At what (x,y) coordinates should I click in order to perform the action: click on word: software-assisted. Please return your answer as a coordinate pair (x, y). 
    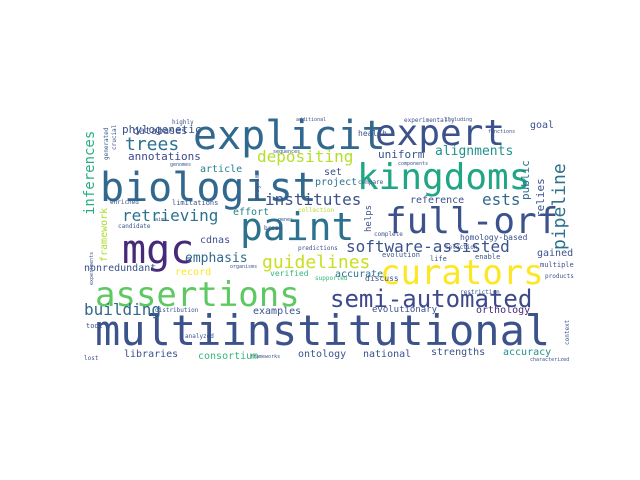
    Looking at the image, I should click on (428, 246).